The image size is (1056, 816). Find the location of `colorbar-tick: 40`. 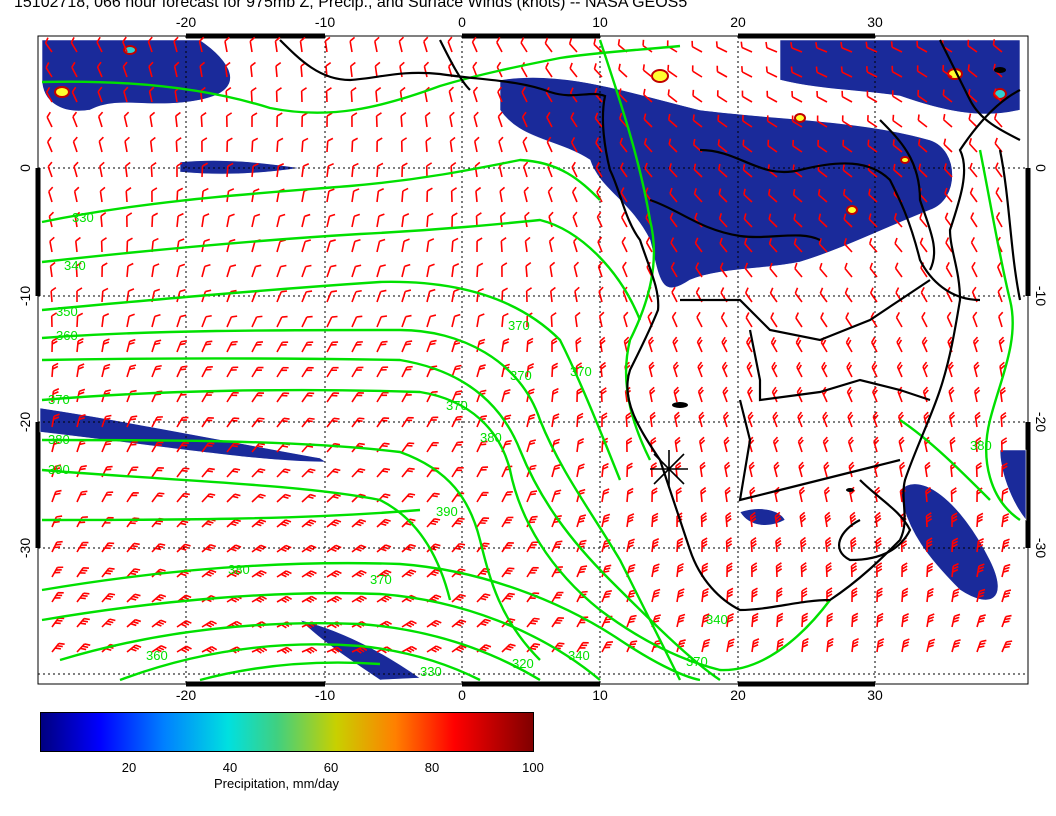

colorbar-tick: 40 is located at coordinates (230, 767).